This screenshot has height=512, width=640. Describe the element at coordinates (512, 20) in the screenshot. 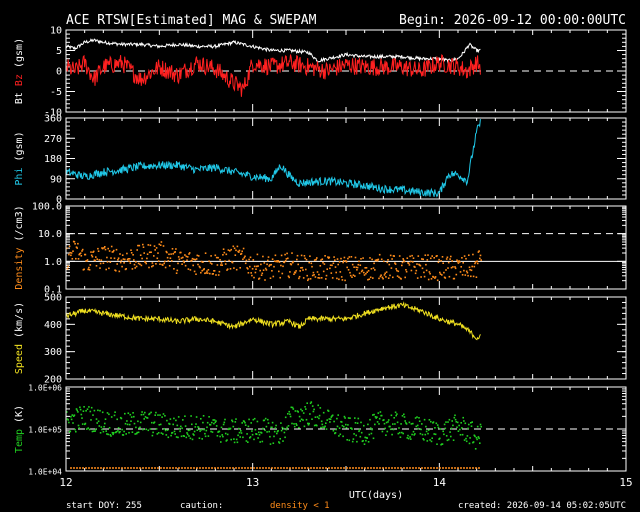

I see `begin-time: Begin: 2026-09-12 00:00:00UTC` at that location.